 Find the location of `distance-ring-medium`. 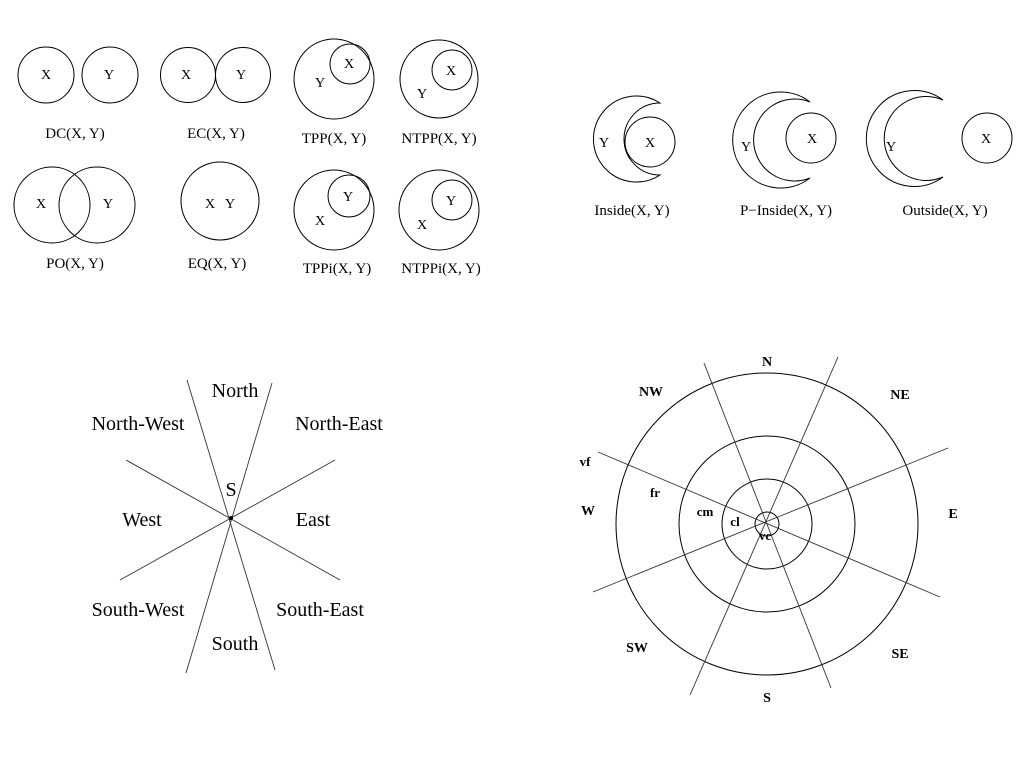

distance-ring-medium is located at coordinates (767, 524).